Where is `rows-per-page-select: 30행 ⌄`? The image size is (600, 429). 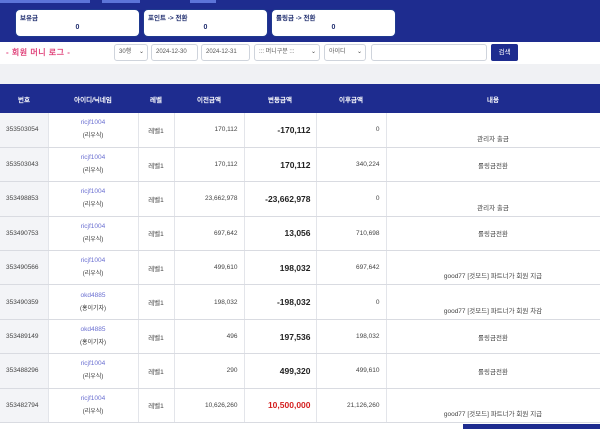
rows-per-page-select: 30행 ⌄ is located at coordinates (131, 52).